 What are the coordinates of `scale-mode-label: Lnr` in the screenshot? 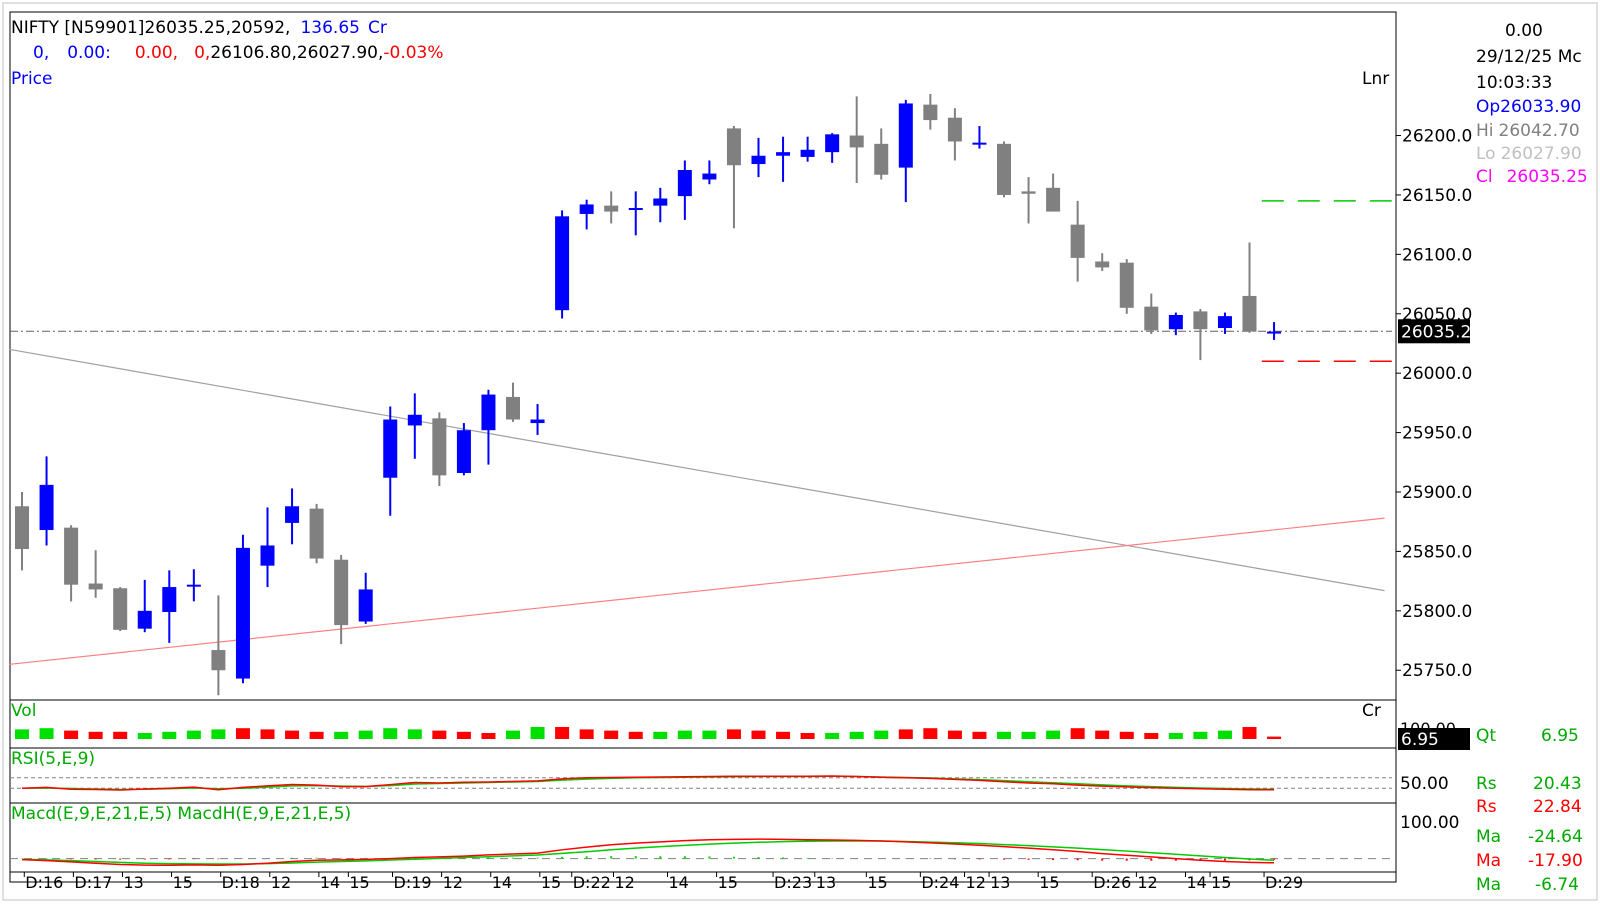 It's located at (1375, 79).